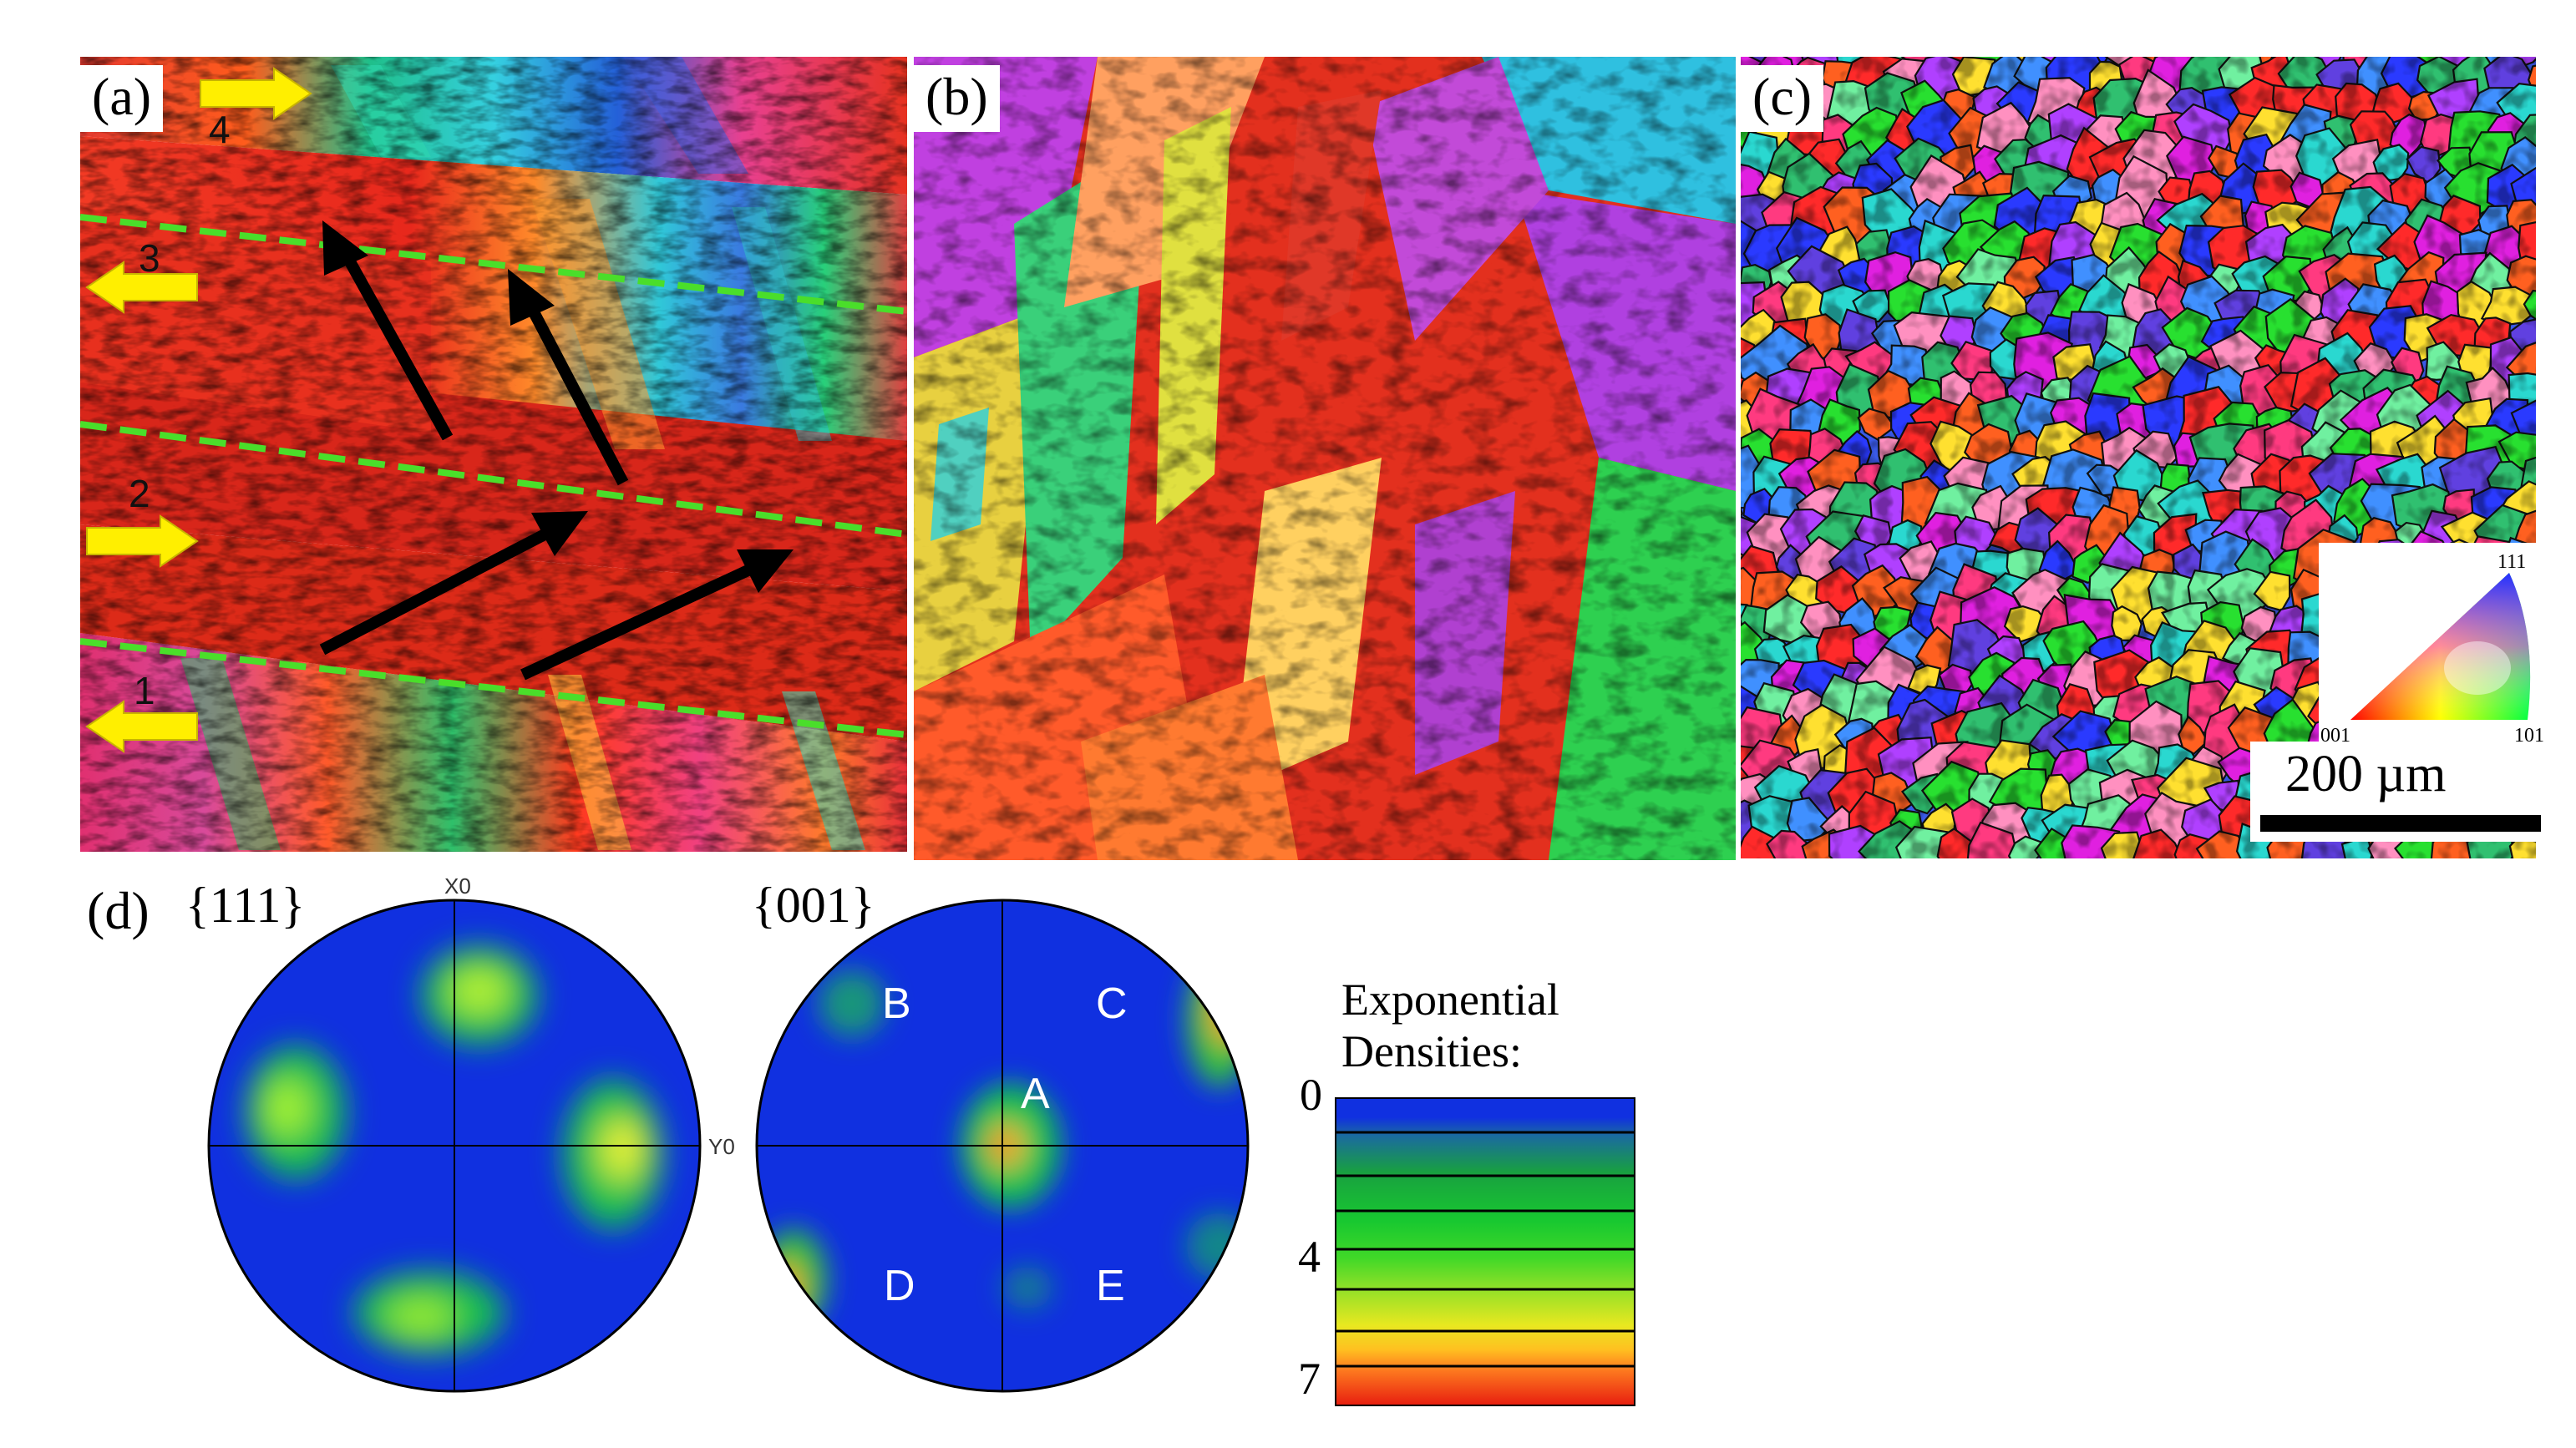 The height and width of the screenshot is (1448, 2576). What do you see at coordinates (141, 287) in the screenshot?
I see `yellow-arrow-layer3-icon` at bounding box center [141, 287].